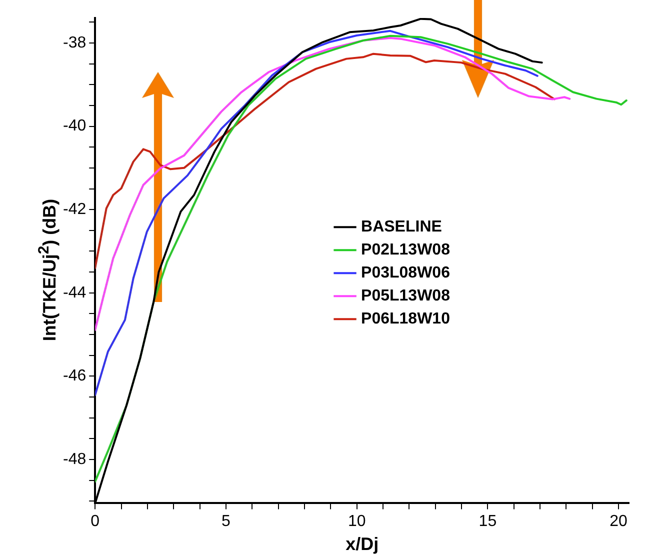 This screenshot has width=669, height=560. What do you see at coordinates (405, 295) in the screenshot?
I see `legend-label: P05L13W08` at bounding box center [405, 295].